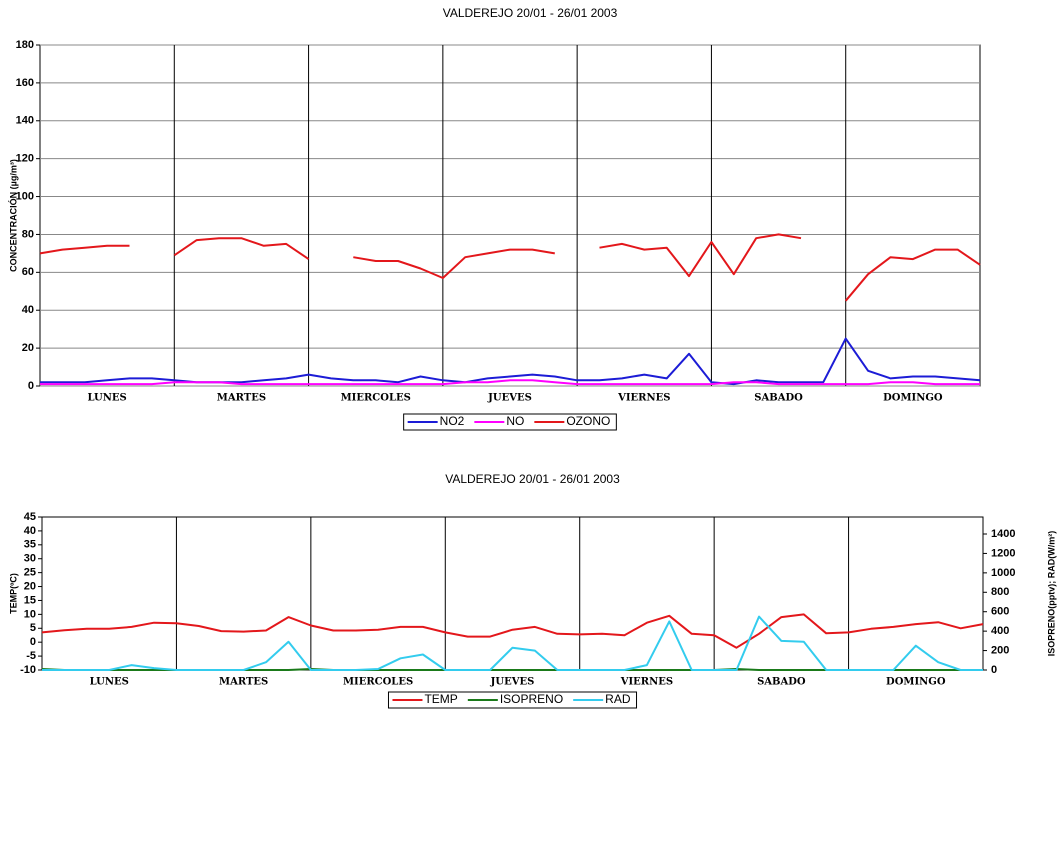 The width and height of the screenshot is (1064, 852). What do you see at coordinates (30, 545) in the screenshot?
I see `y-tick-label: 35` at bounding box center [30, 545].